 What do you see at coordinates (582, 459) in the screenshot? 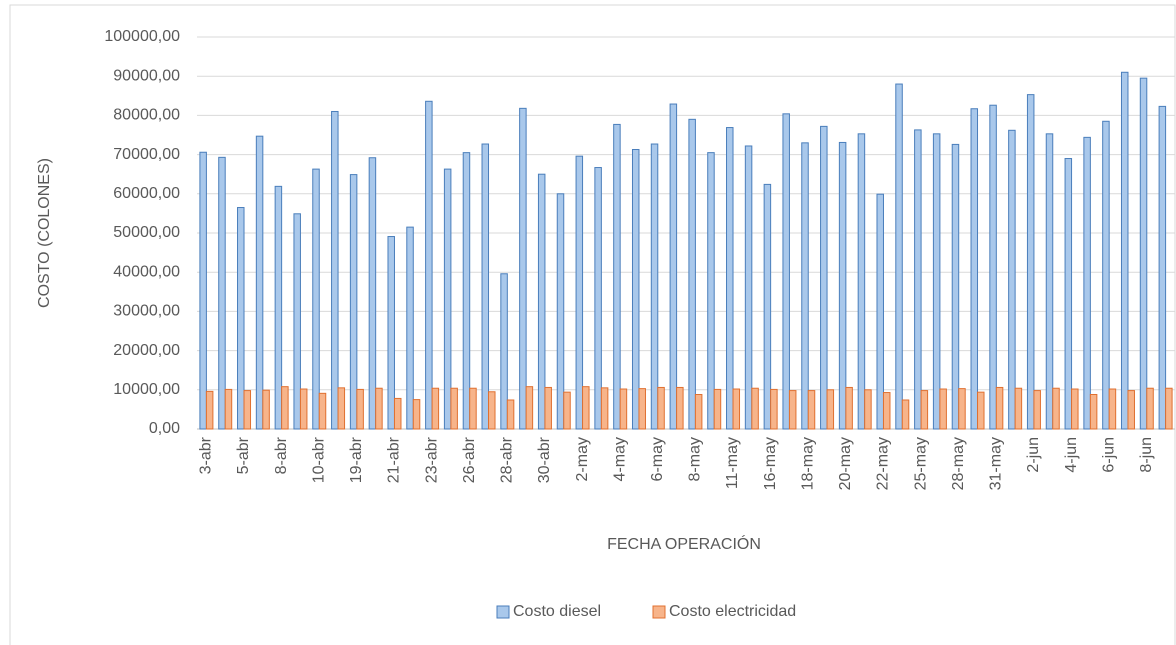
I see `x-tick-label: 2-may` at bounding box center [582, 459].